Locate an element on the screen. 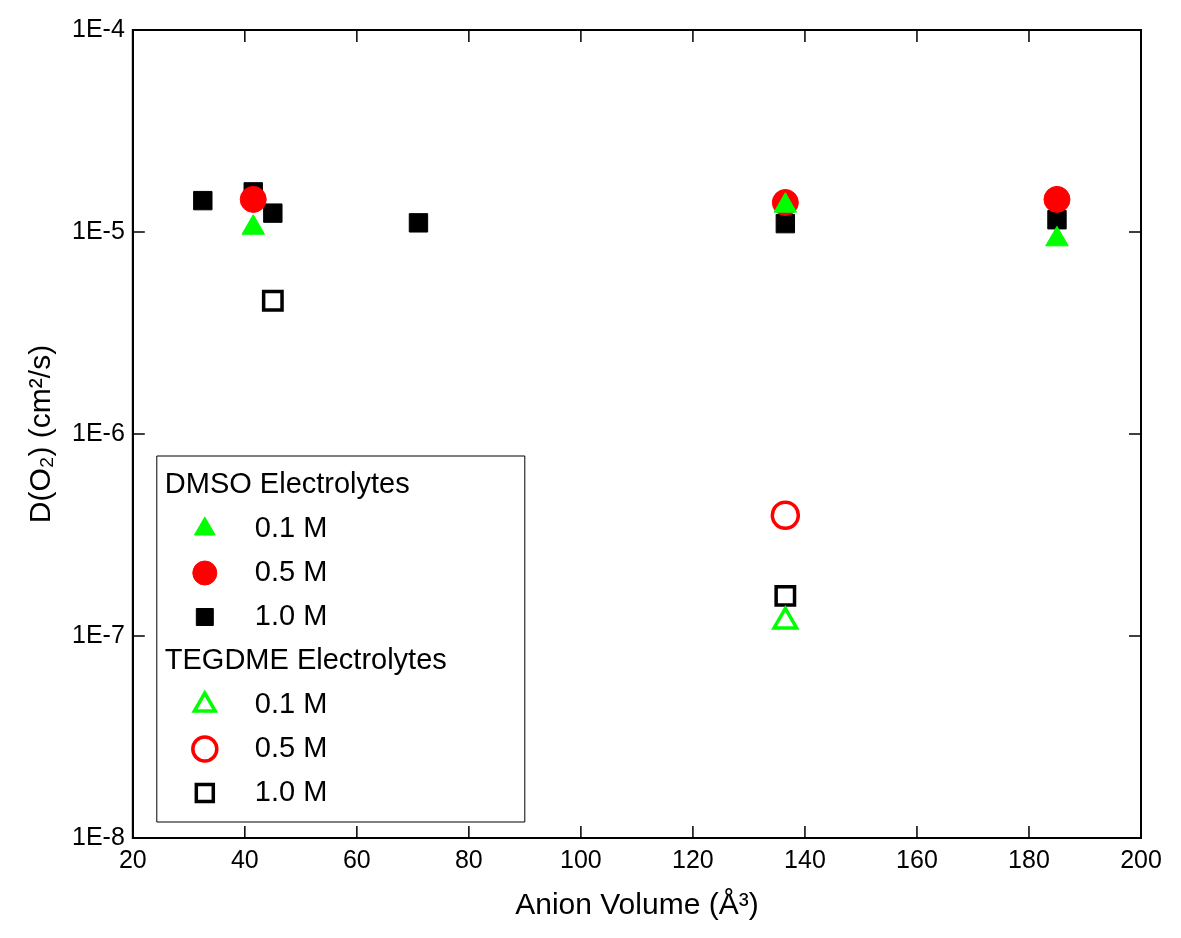  x-tick-label: 160 is located at coordinates (917, 858).